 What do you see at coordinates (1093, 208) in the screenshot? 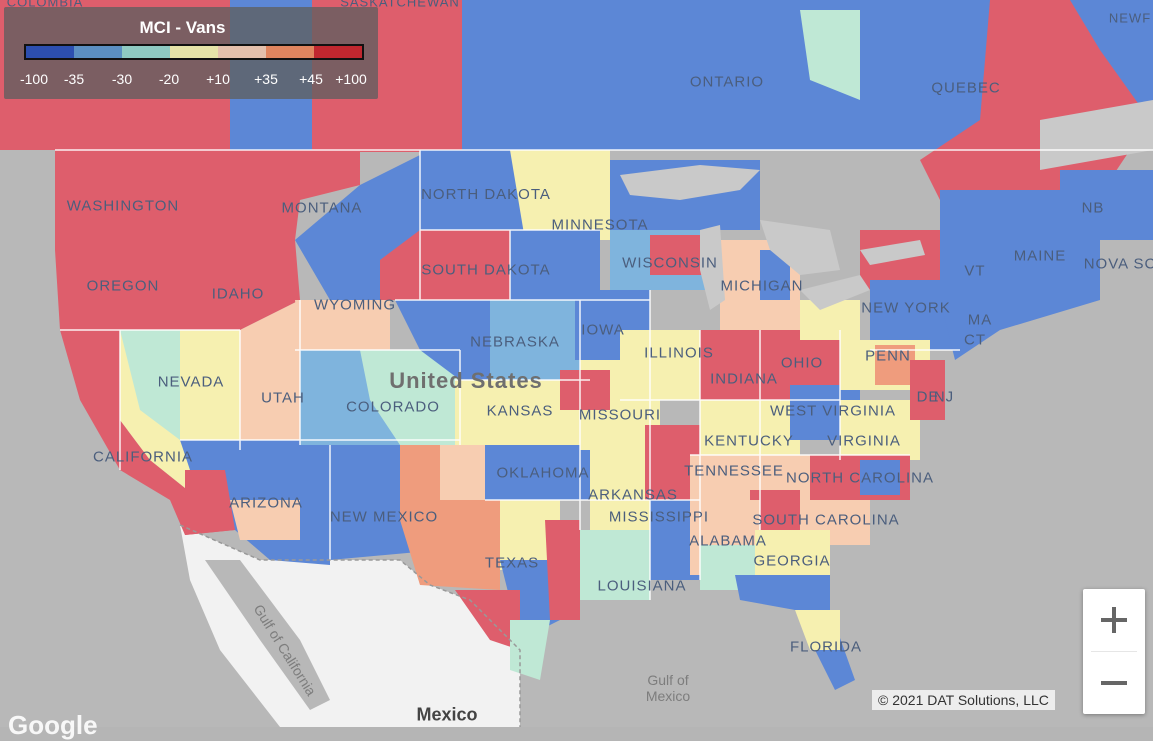
I see `map-label-nb: NB` at bounding box center [1093, 208].